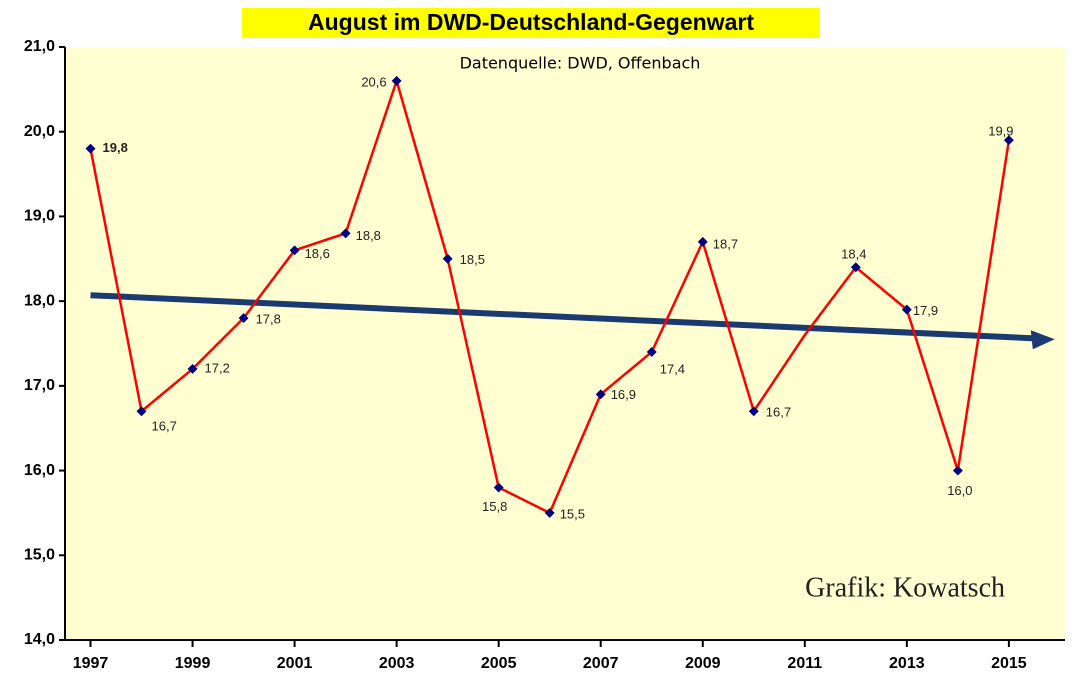 Image resolution: width=1074 pixels, height=679 pixels. Describe the element at coordinates (91, 663) in the screenshot. I see `x-tick-label: 1997` at that location.